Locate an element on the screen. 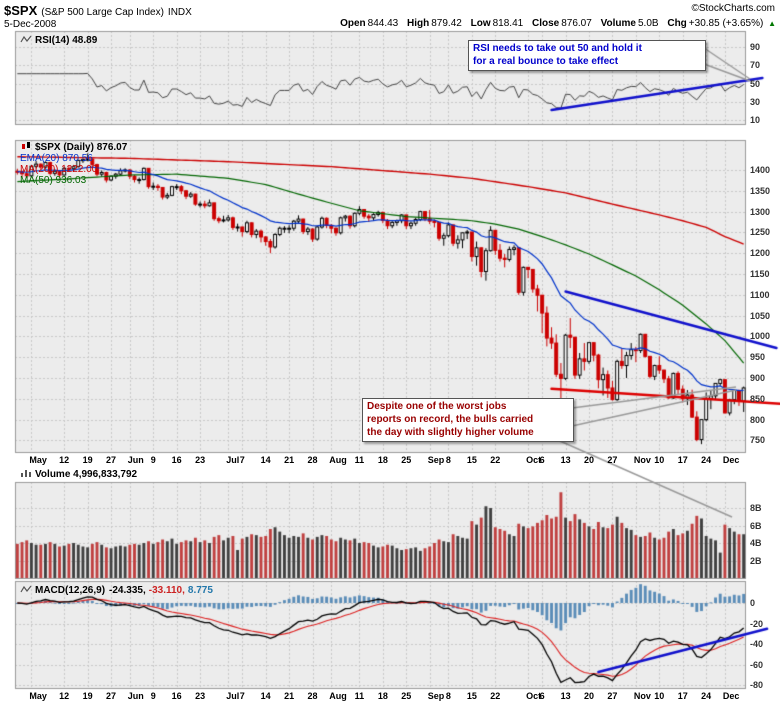 This screenshot has height=707, width=780. close-label: Close is located at coordinates (545, 23).